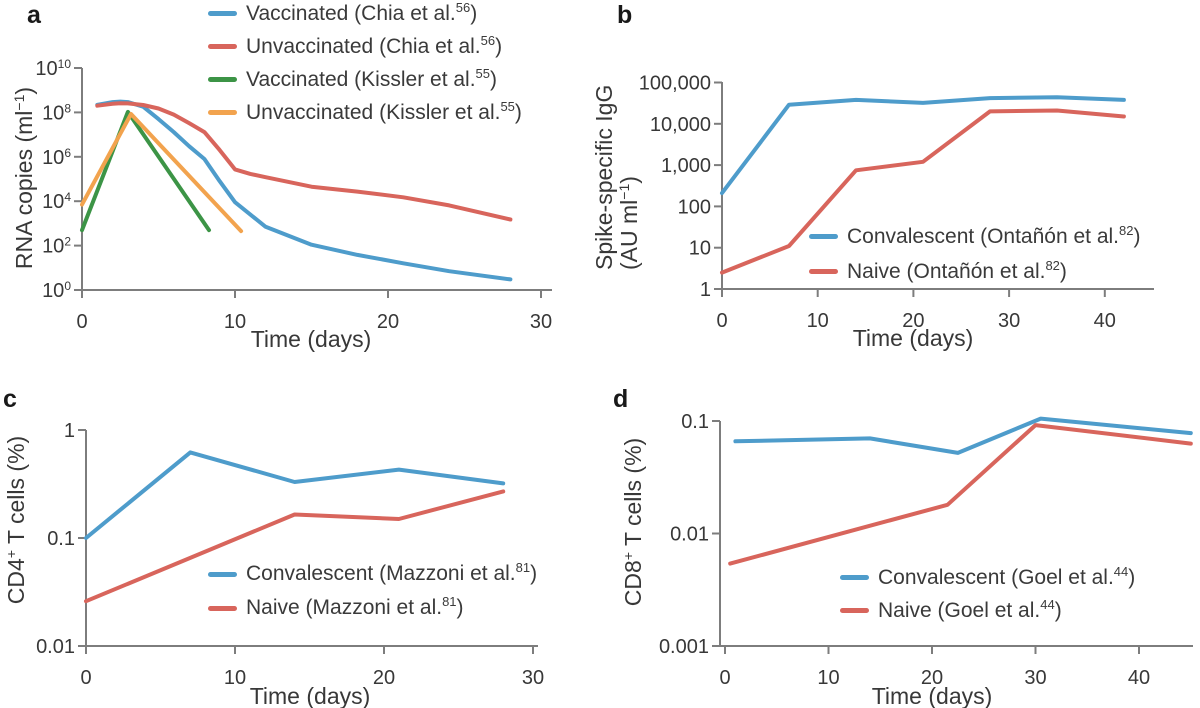 This screenshot has height=708, width=1200. I want to click on panel-label-c: c, so click(10, 399).